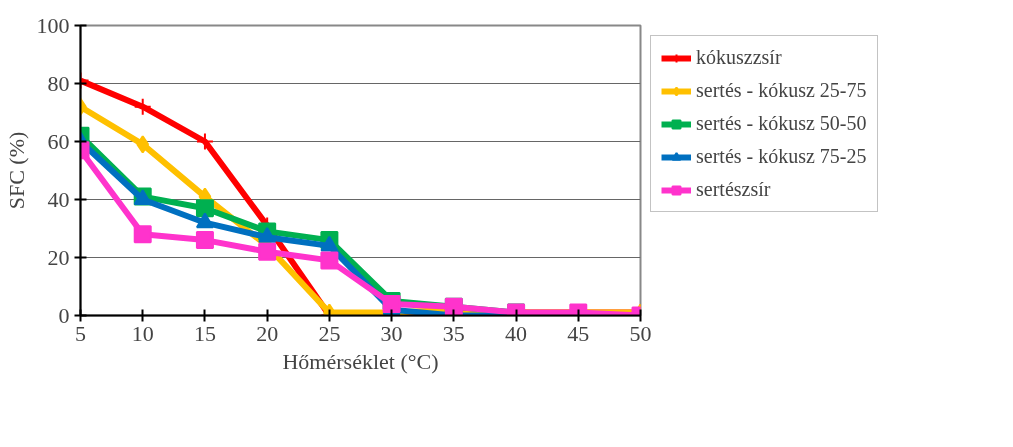  I want to click on legend-label: sertés - kókusz 75-25, so click(781, 156).